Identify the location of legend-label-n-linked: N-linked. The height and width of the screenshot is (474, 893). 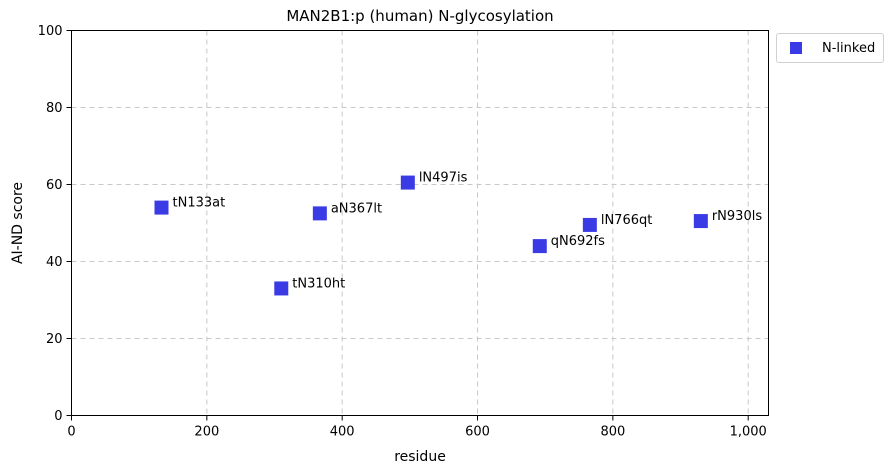
(849, 48).